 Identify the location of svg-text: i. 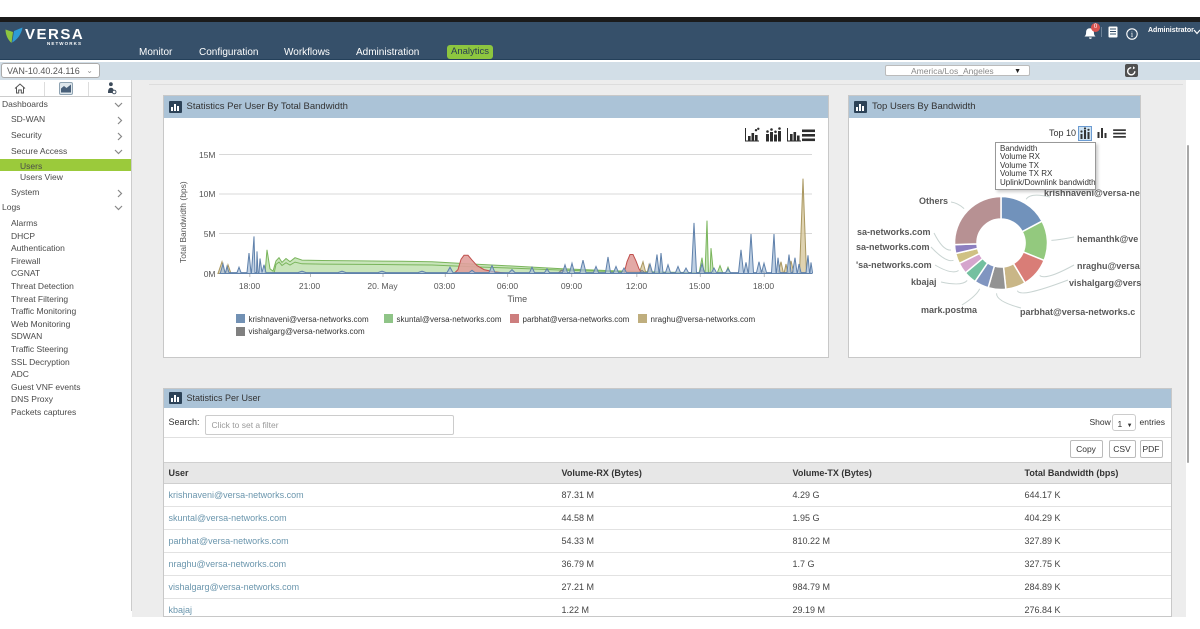
(1132, 34).